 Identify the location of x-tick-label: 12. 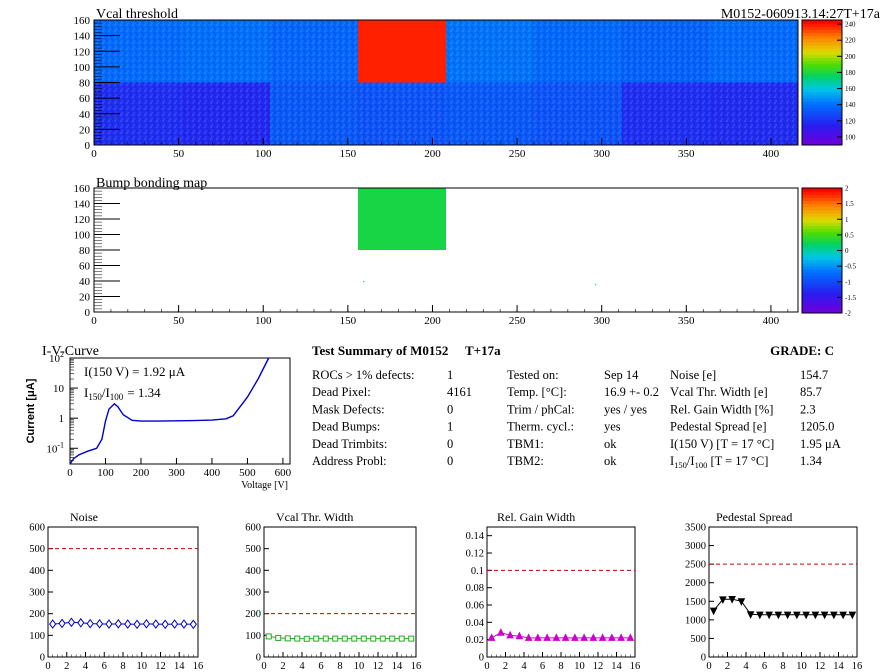
(378, 666).